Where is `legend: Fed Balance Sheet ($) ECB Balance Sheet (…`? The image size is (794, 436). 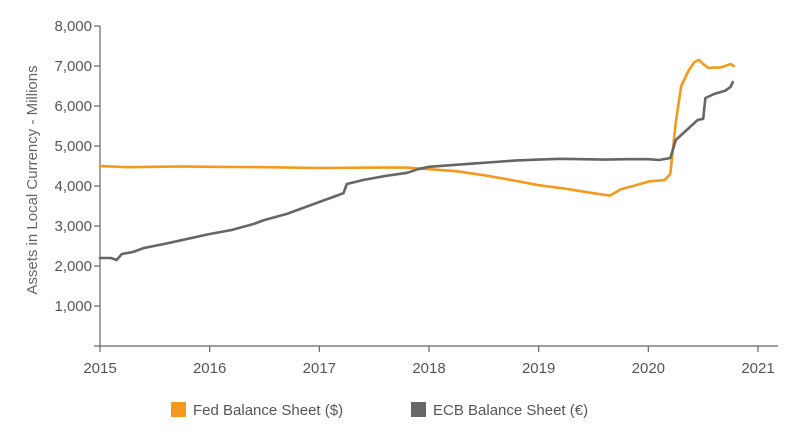
legend: Fed Balance Sheet ($) ECB Balance Sheet (… is located at coordinates (379, 410).